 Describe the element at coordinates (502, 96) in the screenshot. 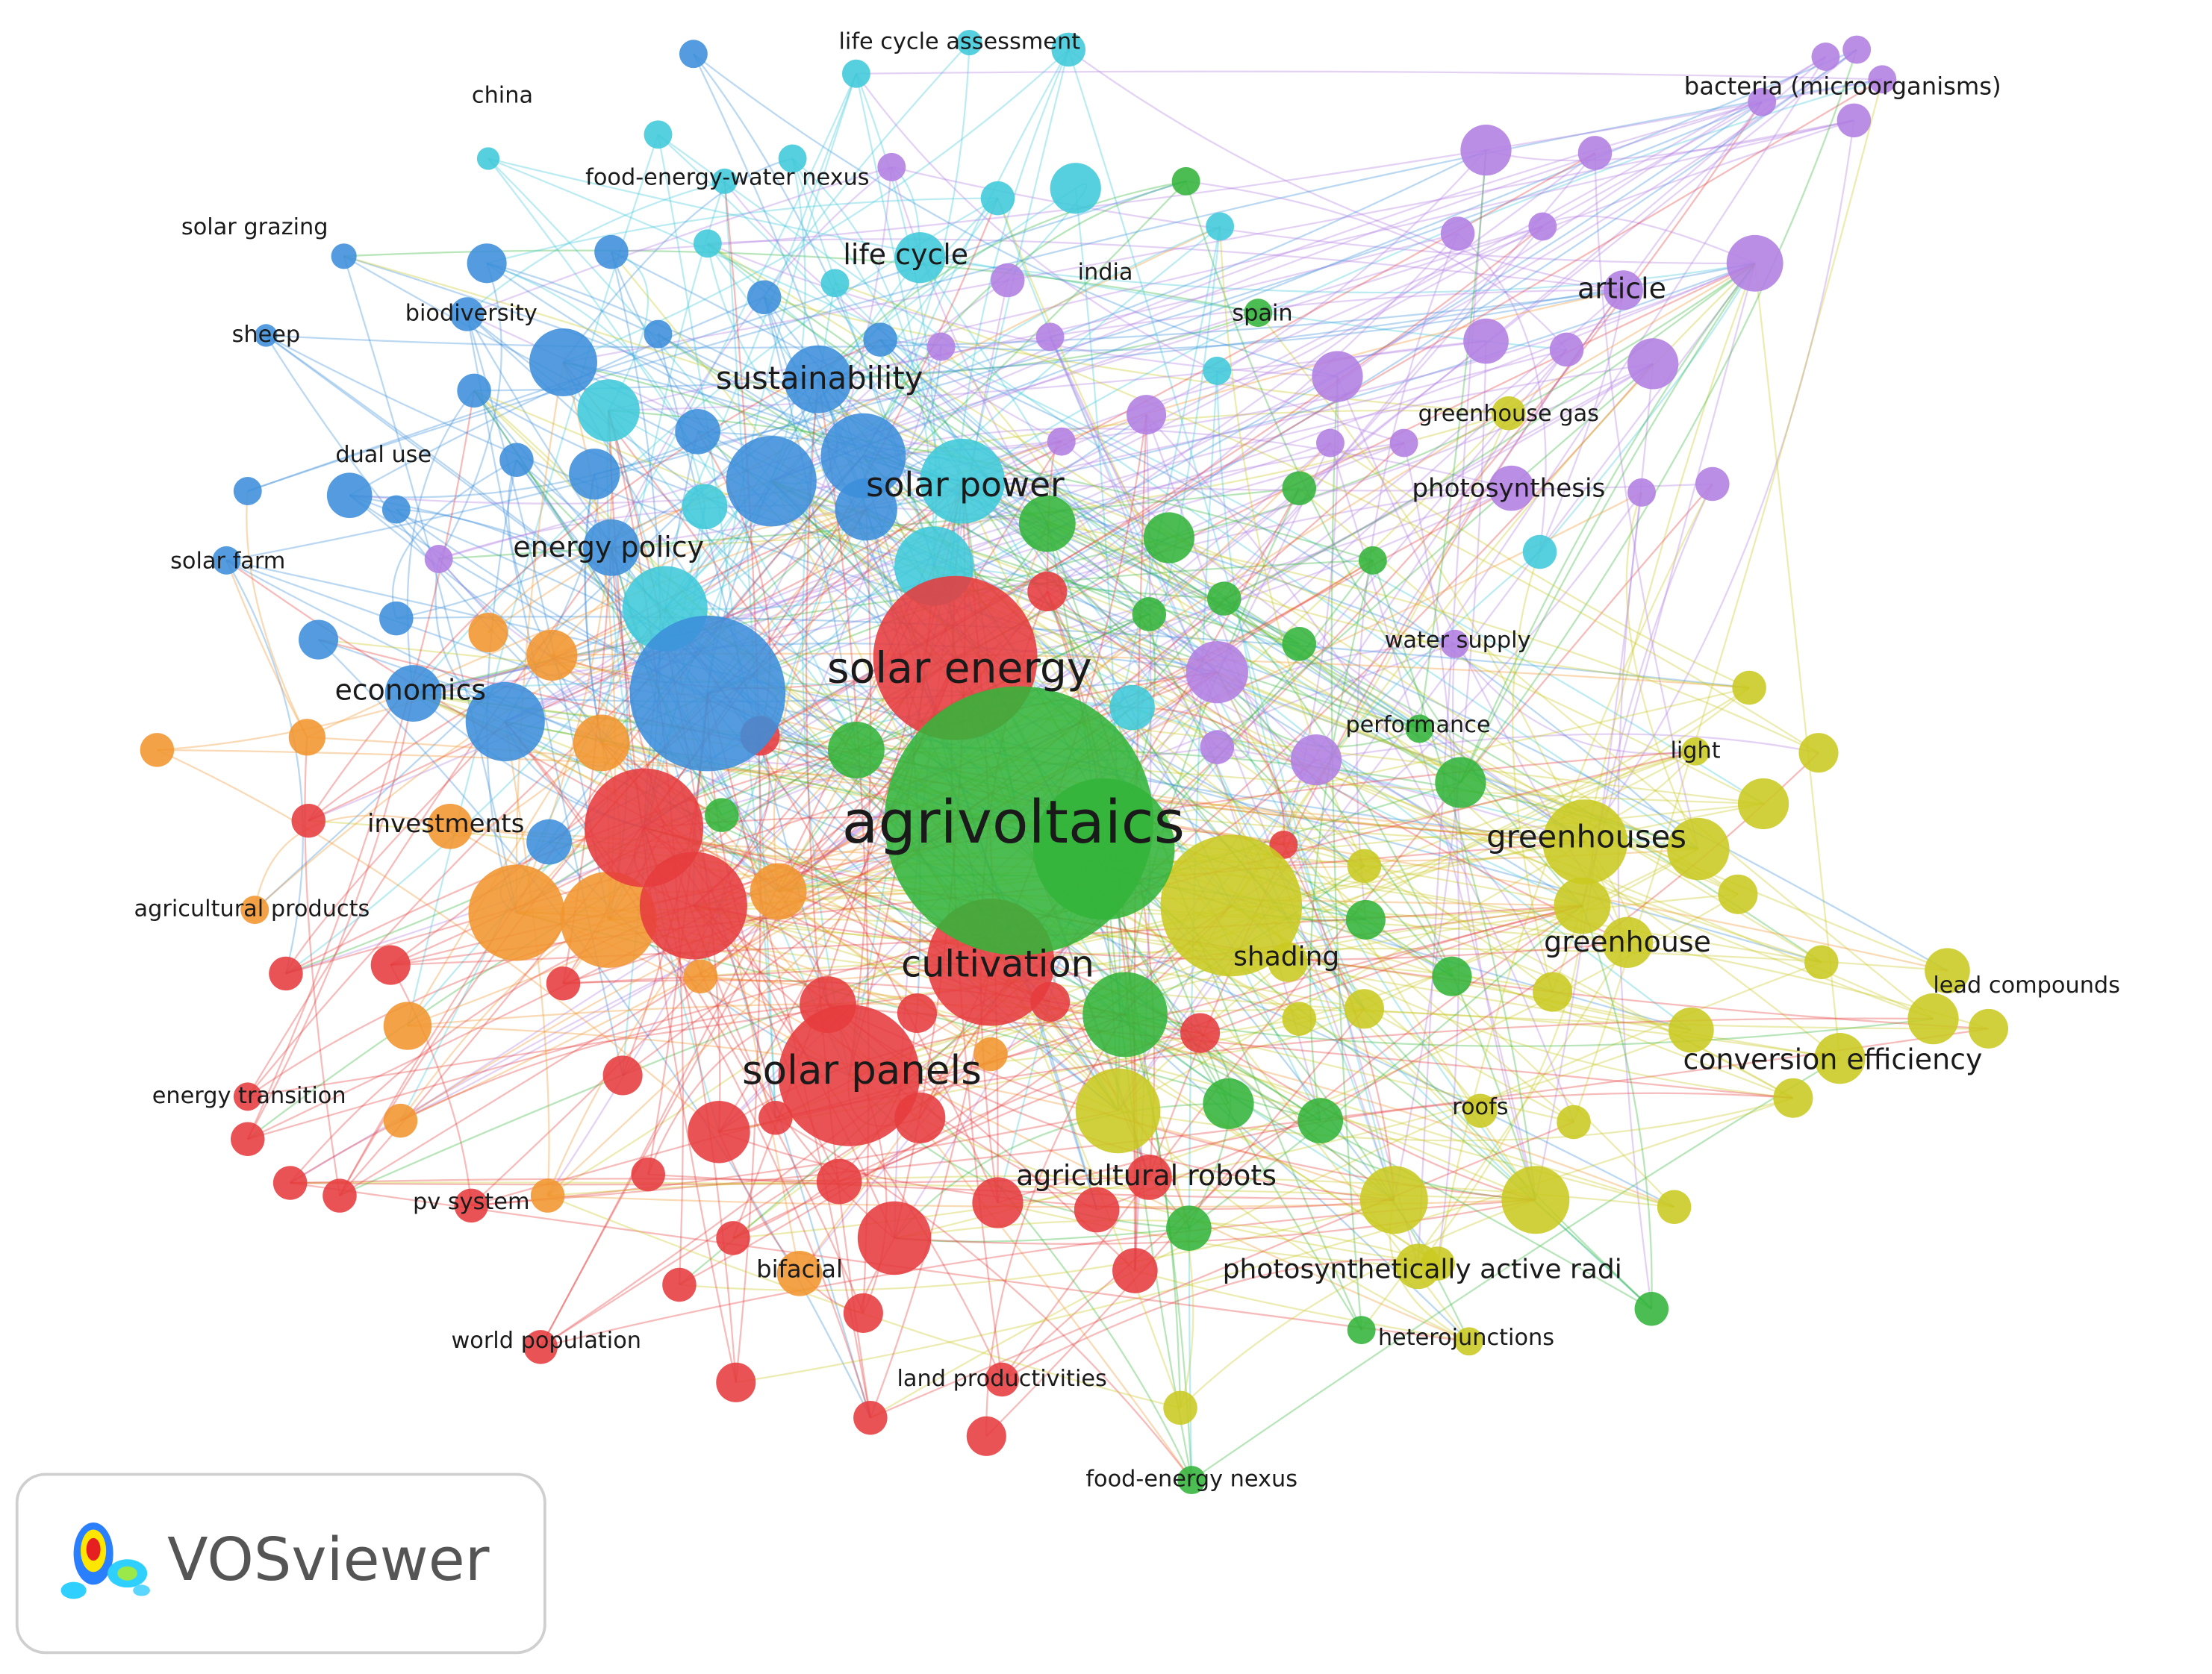

I see `node-label: china` at that location.